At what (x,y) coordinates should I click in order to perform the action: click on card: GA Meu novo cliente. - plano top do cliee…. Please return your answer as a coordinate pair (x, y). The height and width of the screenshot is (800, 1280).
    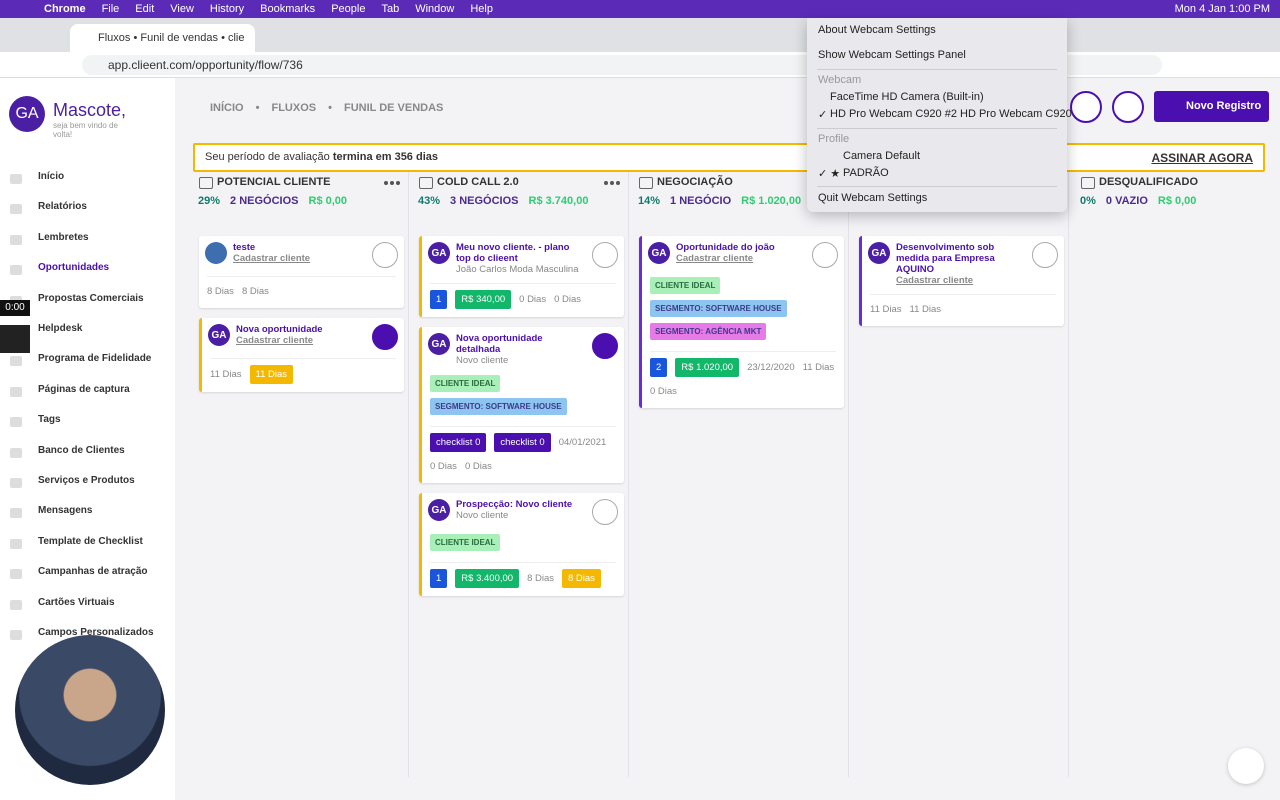
    Looking at the image, I should click on (521, 276).